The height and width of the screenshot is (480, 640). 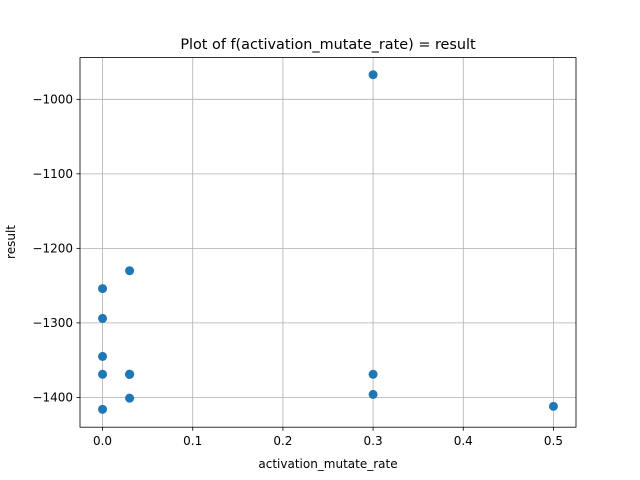 I want to click on y-axis-label: result, so click(x=11, y=242).